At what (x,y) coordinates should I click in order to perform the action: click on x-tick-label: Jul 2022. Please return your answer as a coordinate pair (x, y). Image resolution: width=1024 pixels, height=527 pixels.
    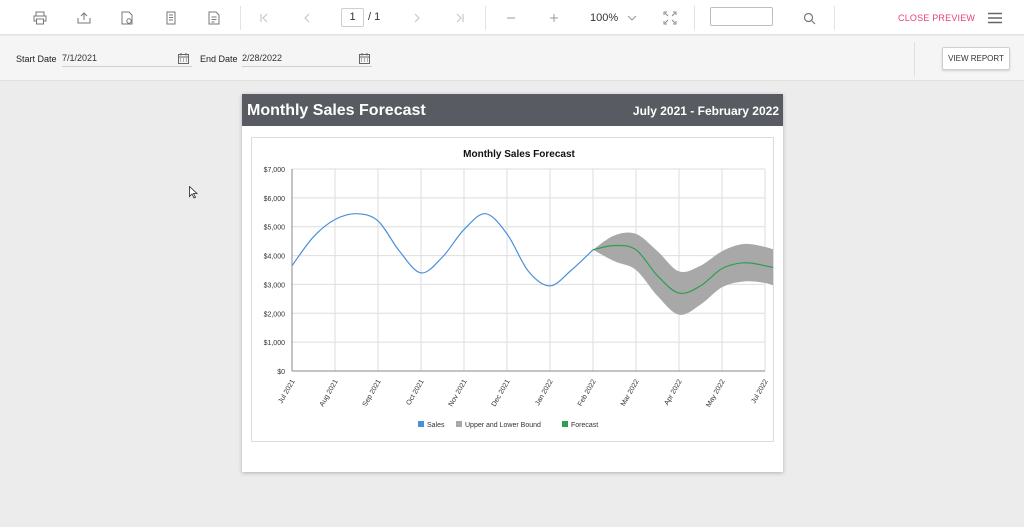
    Looking at the image, I should click on (759, 391).